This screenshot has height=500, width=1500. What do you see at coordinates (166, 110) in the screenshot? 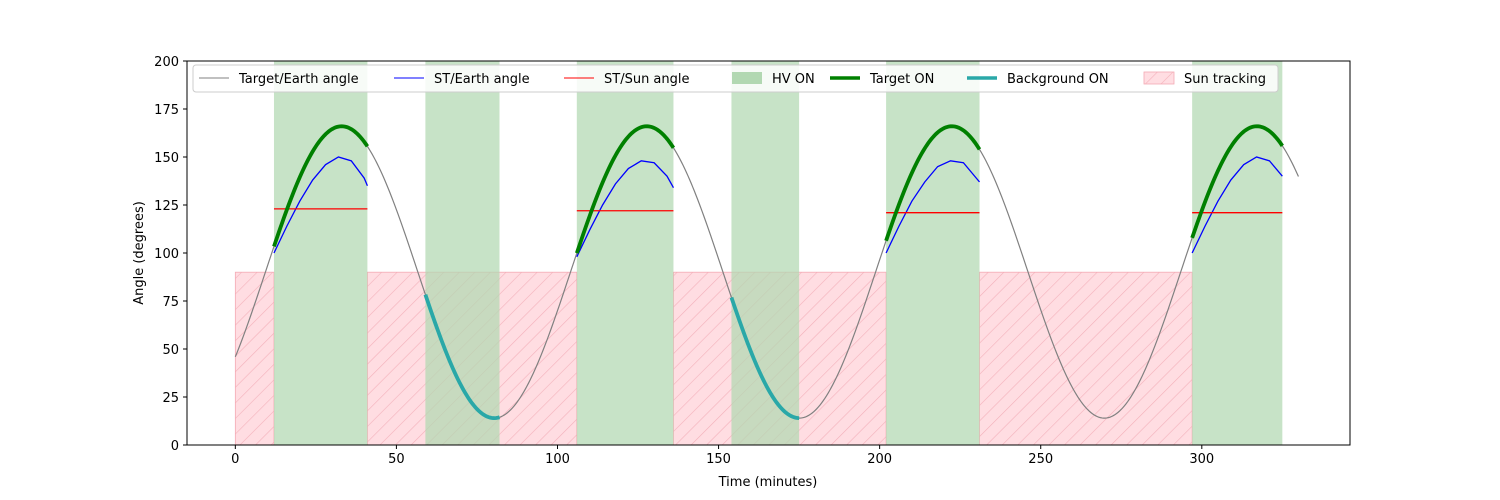
I see `y-tick-label: 175` at bounding box center [166, 110].